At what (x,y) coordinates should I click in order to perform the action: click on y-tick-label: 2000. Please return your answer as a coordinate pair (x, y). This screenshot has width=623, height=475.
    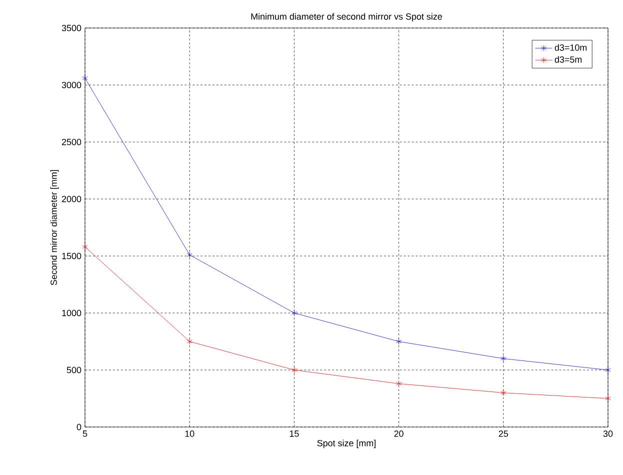
    Looking at the image, I should click on (72, 199).